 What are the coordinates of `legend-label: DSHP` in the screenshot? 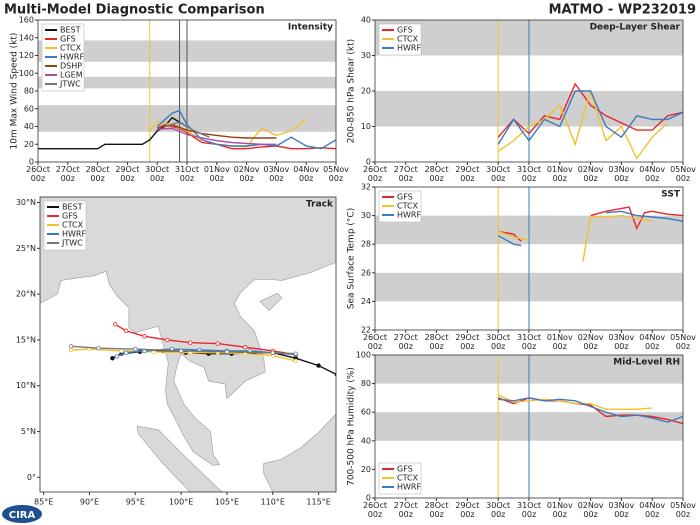 It's located at (71, 66).